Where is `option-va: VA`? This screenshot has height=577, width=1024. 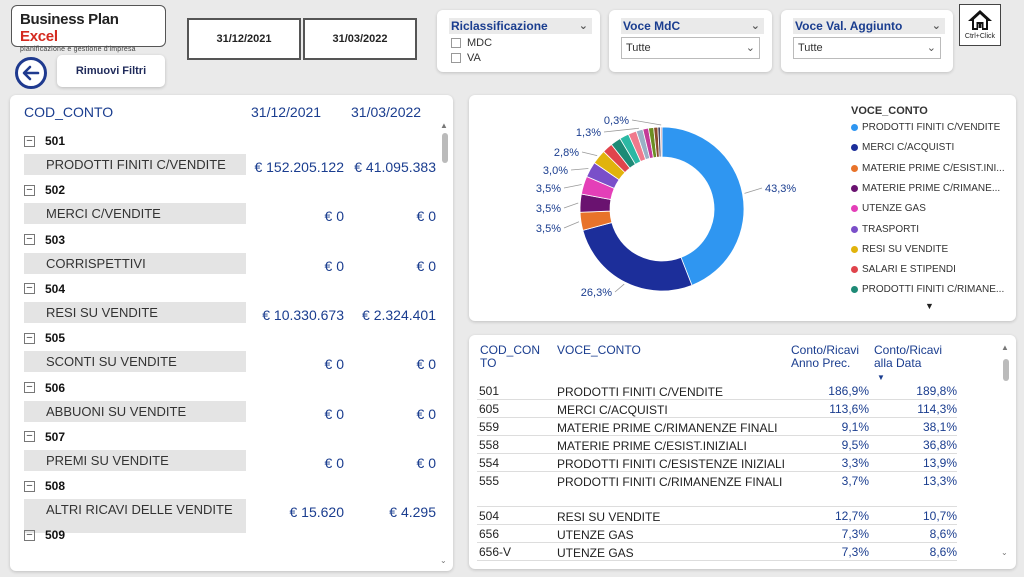
option-va: VA is located at coordinates (466, 58).